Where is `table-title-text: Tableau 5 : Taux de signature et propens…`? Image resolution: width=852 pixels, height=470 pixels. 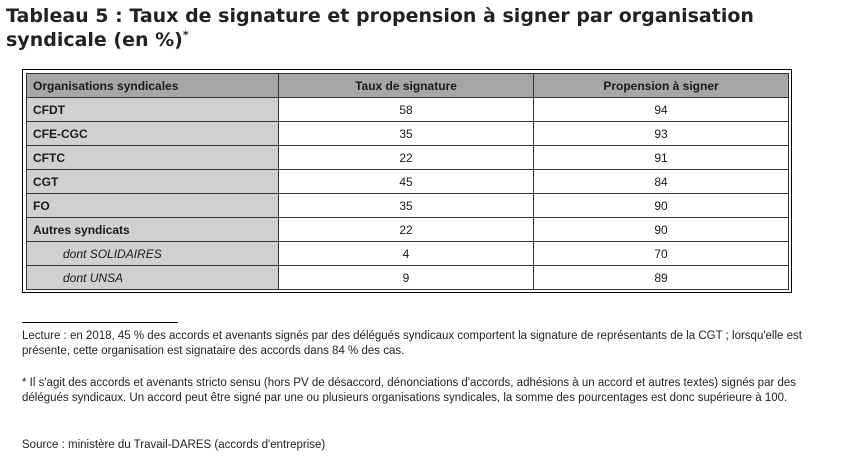 table-title-text: Tableau 5 : Taux de signature et propens… is located at coordinates (380, 28).